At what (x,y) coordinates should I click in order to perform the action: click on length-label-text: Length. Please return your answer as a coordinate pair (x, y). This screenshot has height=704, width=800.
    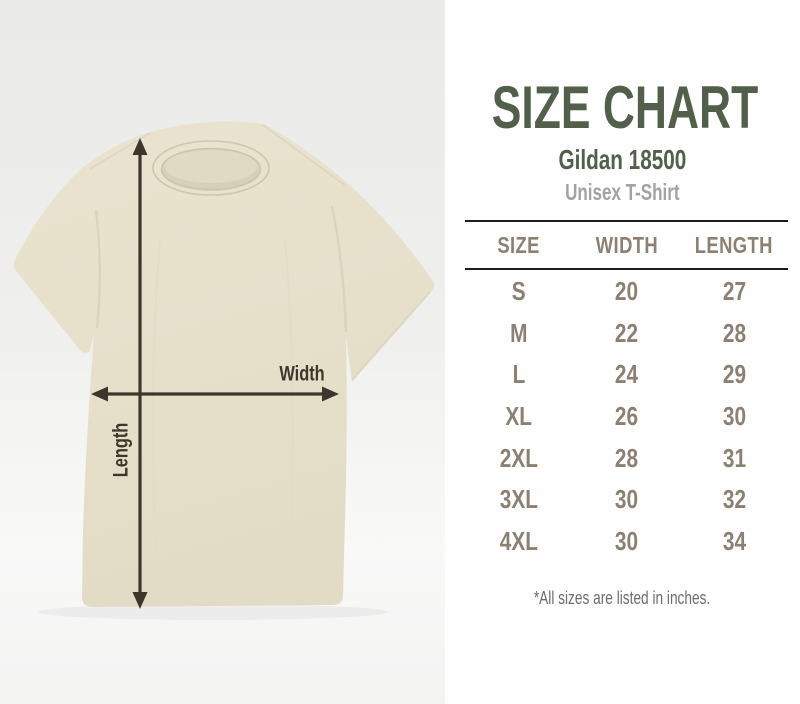
    Looking at the image, I should click on (121, 450).